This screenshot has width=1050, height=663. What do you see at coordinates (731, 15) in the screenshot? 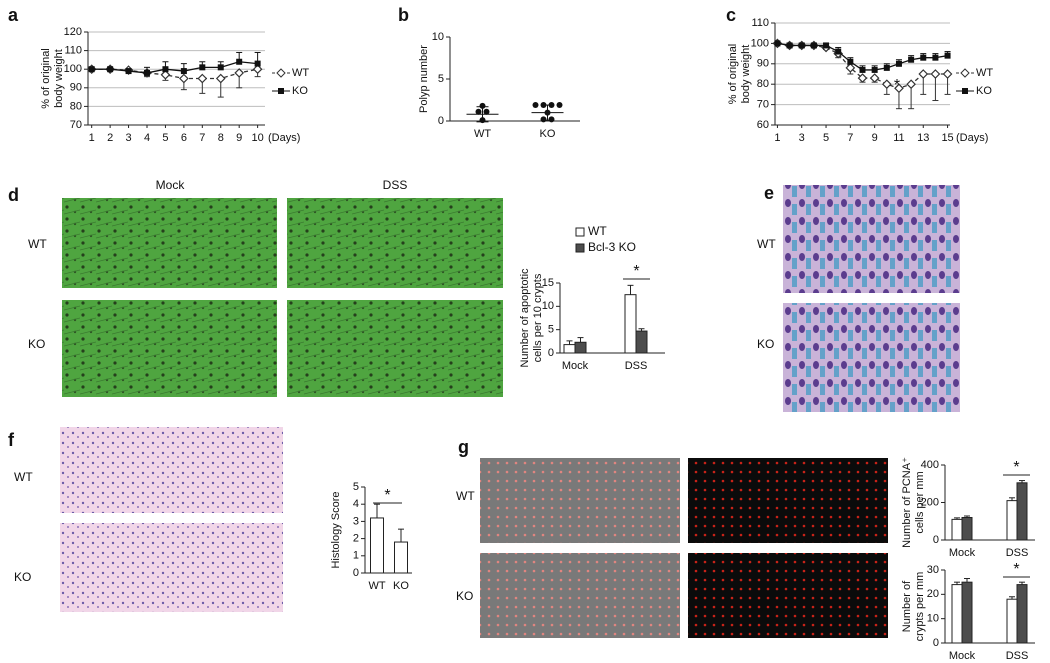
I see `panel-letter: c` at bounding box center [731, 15].